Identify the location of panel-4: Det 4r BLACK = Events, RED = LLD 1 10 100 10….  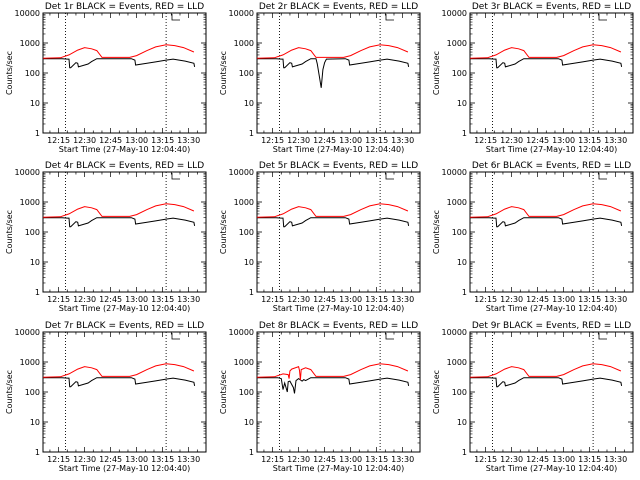
(106, 237).